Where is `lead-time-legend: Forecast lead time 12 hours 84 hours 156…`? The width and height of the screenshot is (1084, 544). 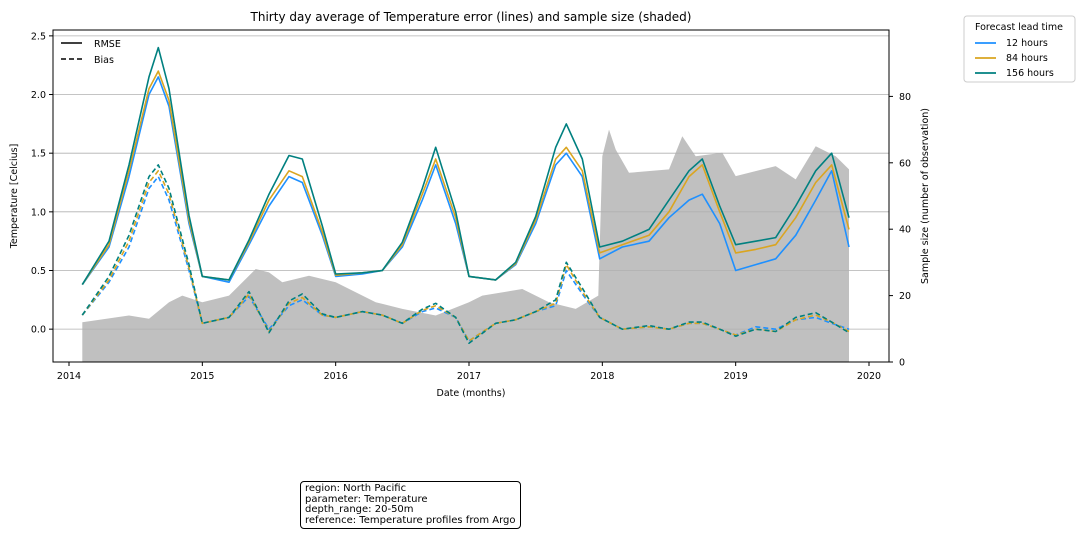 lead-time-legend: Forecast lead time 12 hours 84 hours 156… is located at coordinates (1019, 49).